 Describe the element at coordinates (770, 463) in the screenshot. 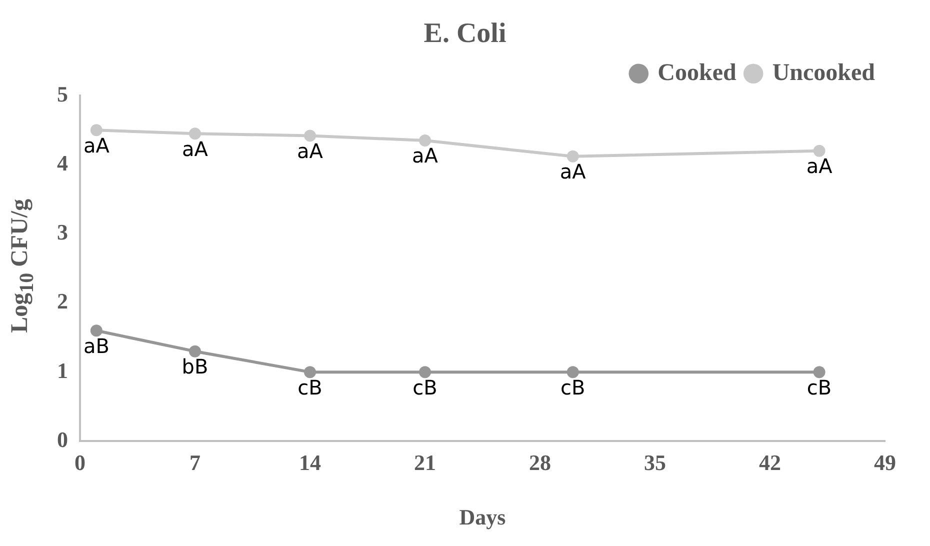

I see `x-tick-label: 42` at that location.